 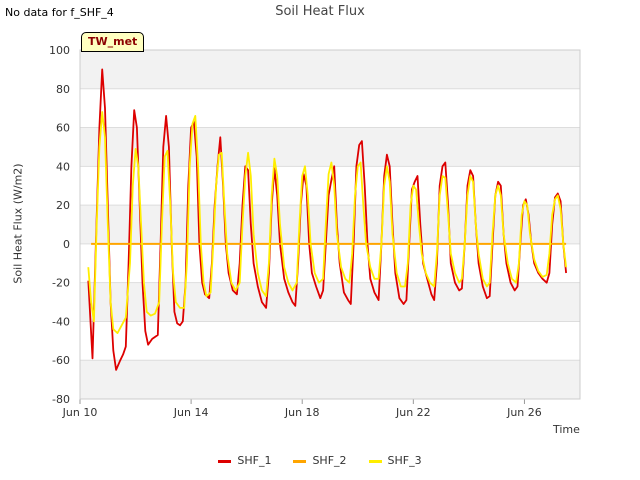 What do you see at coordinates (302, 412) in the screenshot?
I see `x-tick-label: Jun 18` at bounding box center [302, 412].